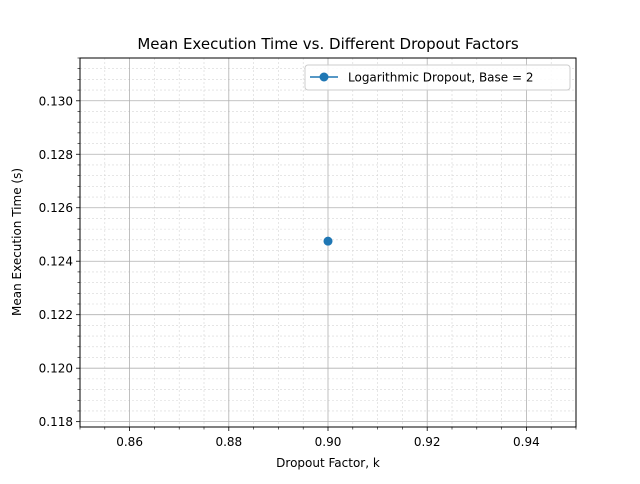 Image resolution: width=640 pixels, height=484 pixels. What do you see at coordinates (56, 369) in the screenshot?
I see `y-tick-label: 0.120` at bounding box center [56, 369].